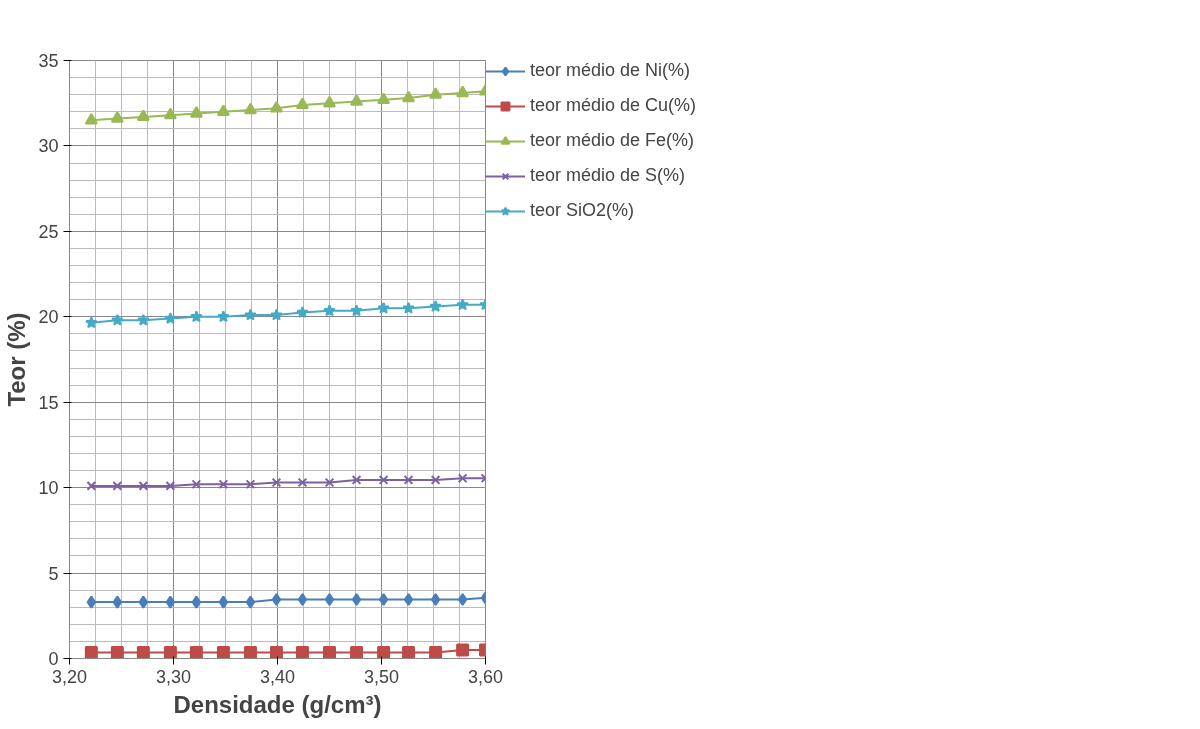  Describe the element at coordinates (48, 146) in the screenshot. I see `y-tick-label: 30` at that location.